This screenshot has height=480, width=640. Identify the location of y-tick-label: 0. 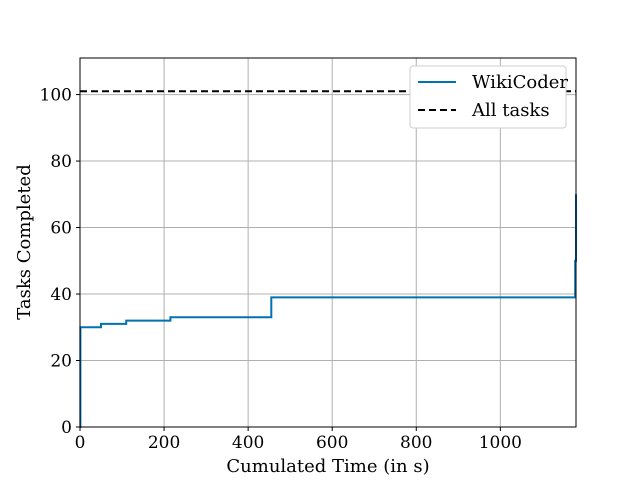
(66, 428).